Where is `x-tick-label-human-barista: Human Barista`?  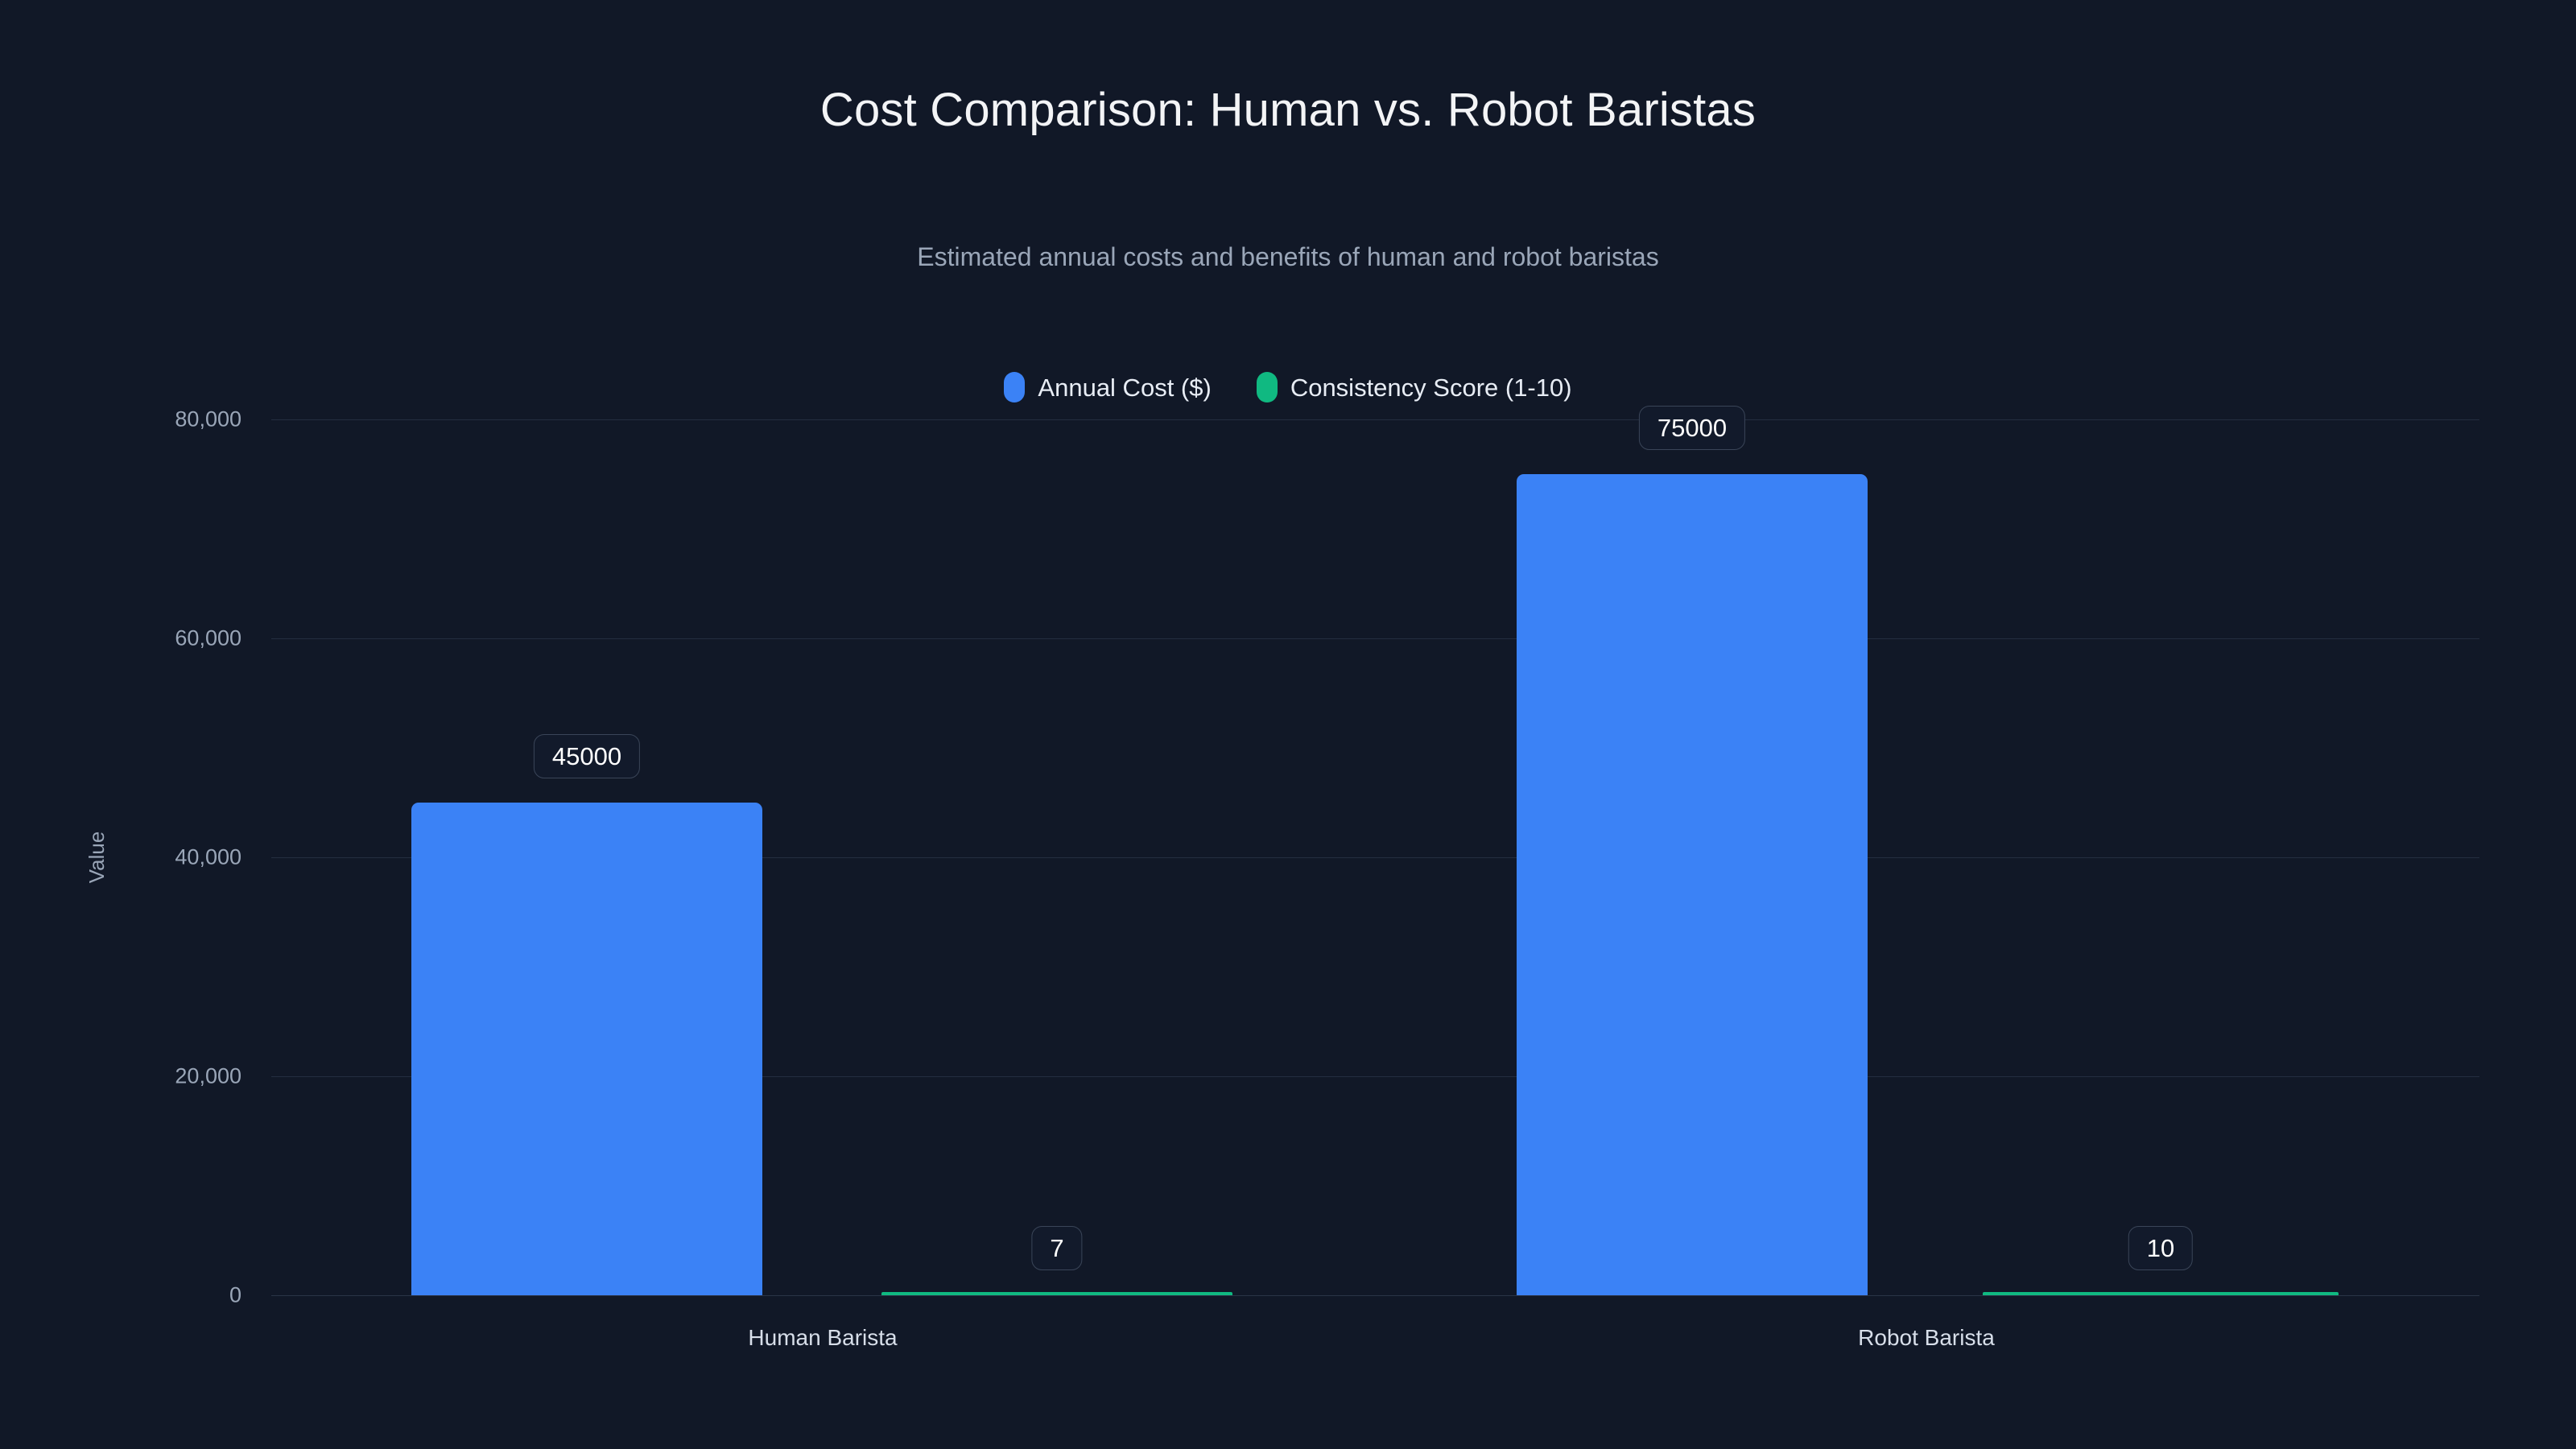 x-tick-label-human-barista: Human Barista is located at coordinates (823, 1337).